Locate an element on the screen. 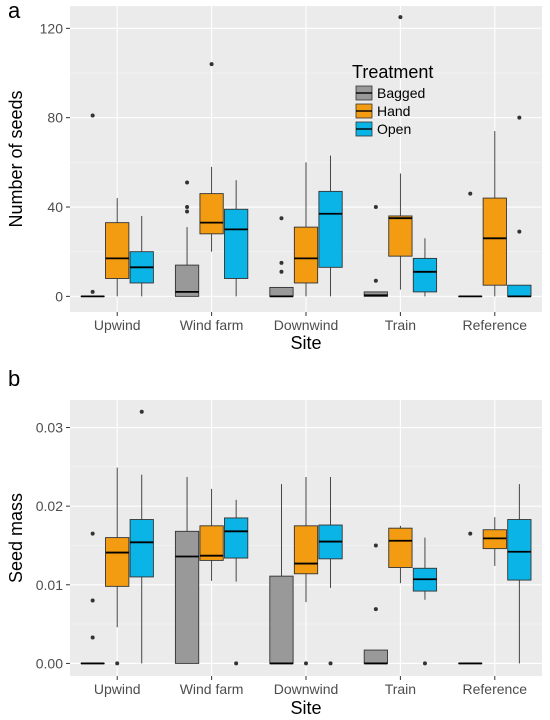 The image size is (550, 720). box-open-downwind is located at coordinates (330, 226).